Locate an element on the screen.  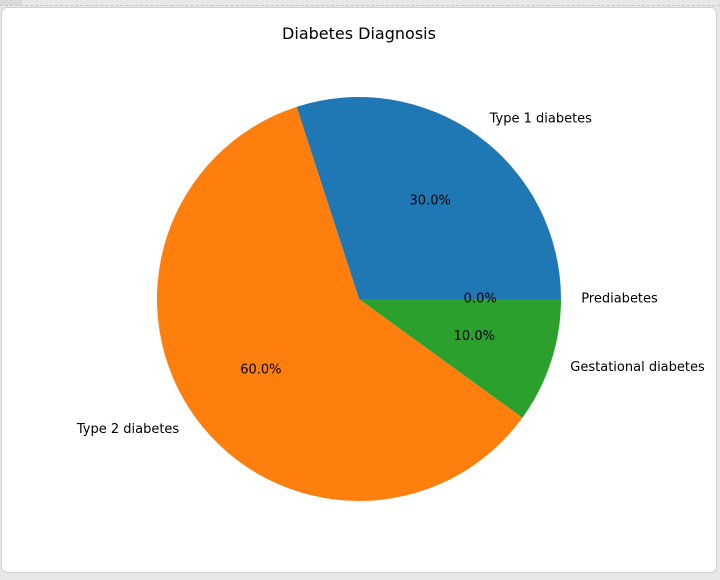
category-label-gestational-diabetes: Gestational diabetes is located at coordinates (637, 367).